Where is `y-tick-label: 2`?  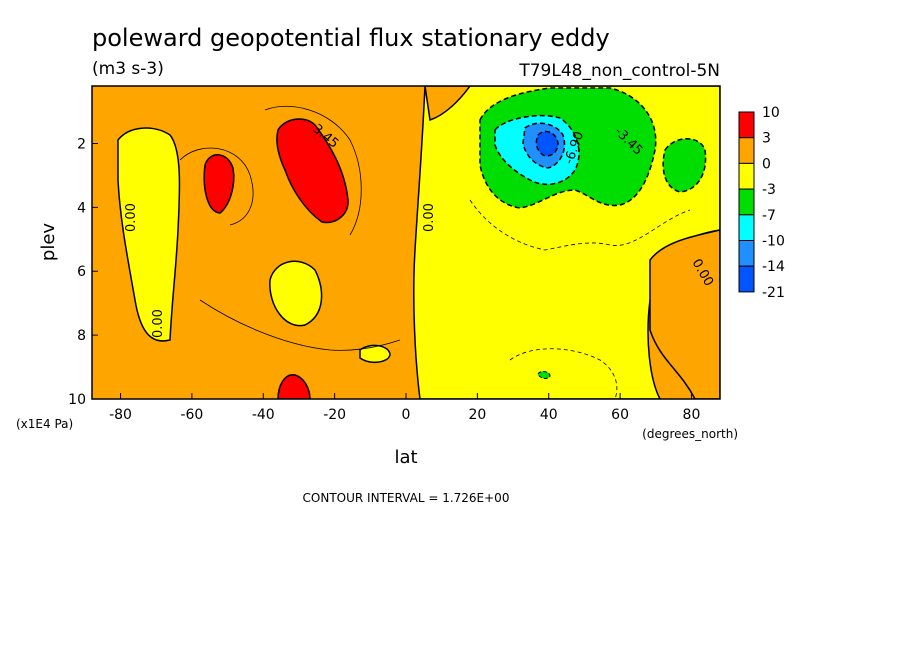 y-tick-label: 2 is located at coordinates (81, 144).